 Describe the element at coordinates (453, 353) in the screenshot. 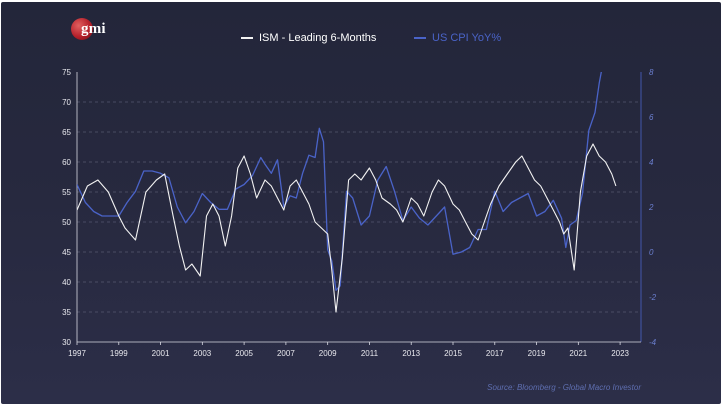

I see `x-tick-label: 2015` at that location.